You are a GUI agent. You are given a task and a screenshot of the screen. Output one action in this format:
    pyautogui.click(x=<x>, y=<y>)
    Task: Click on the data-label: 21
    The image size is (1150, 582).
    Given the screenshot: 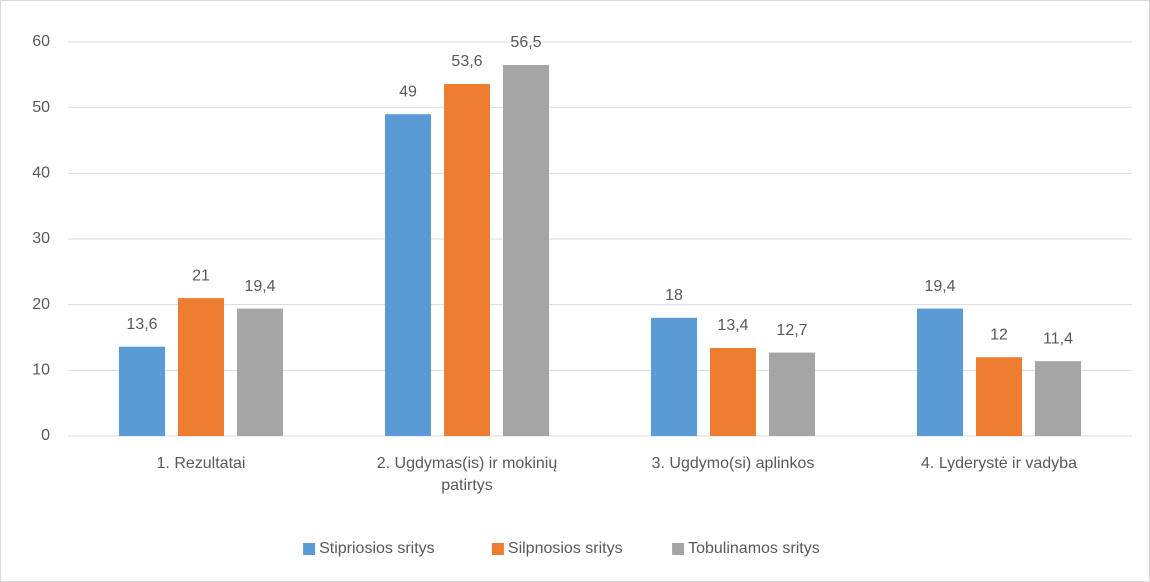 What is the action you would take?
    pyautogui.click(x=201, y=275)
    